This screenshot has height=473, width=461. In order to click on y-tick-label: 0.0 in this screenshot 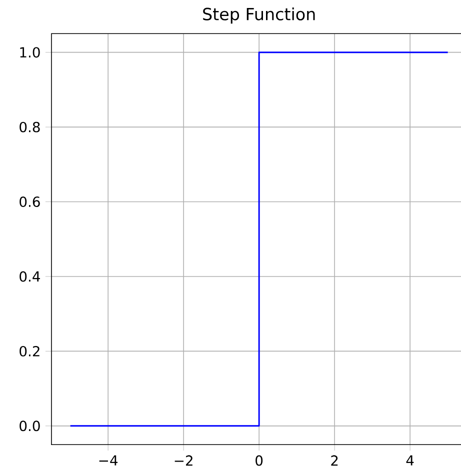, I will do `click(30, 426)`.